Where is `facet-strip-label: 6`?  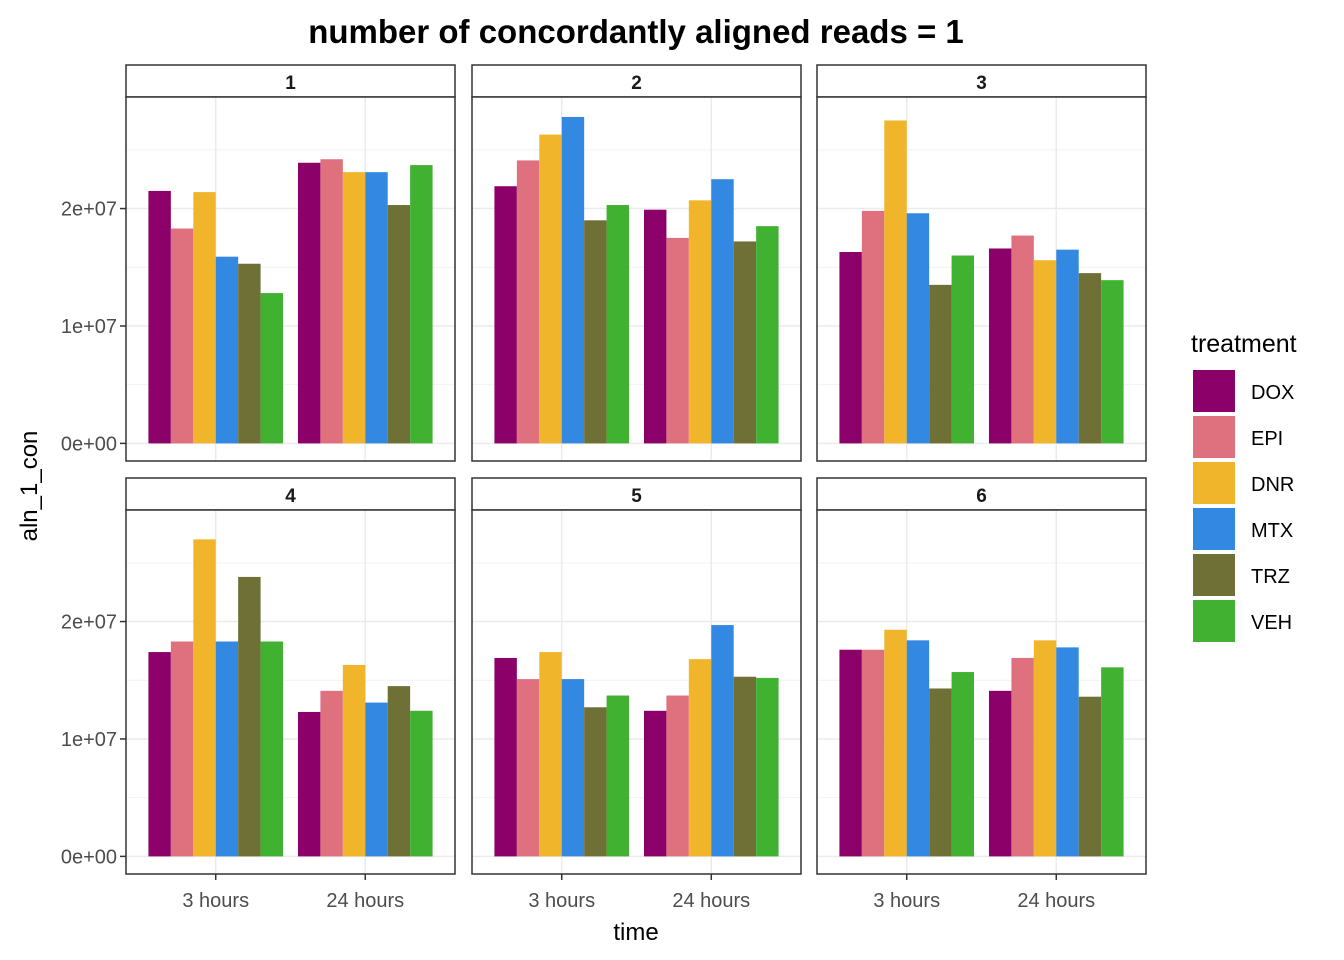
facet-strip-label: 6 is located at coordinates (981, 496).